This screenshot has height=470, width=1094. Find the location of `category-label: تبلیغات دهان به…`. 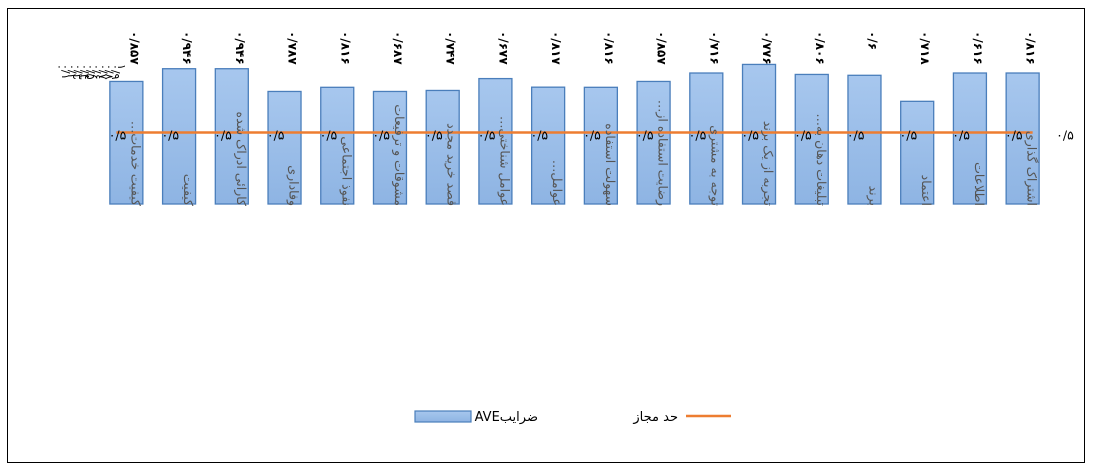

category-label: تبلیغات دهان به… is located at coordinates (821, 159).